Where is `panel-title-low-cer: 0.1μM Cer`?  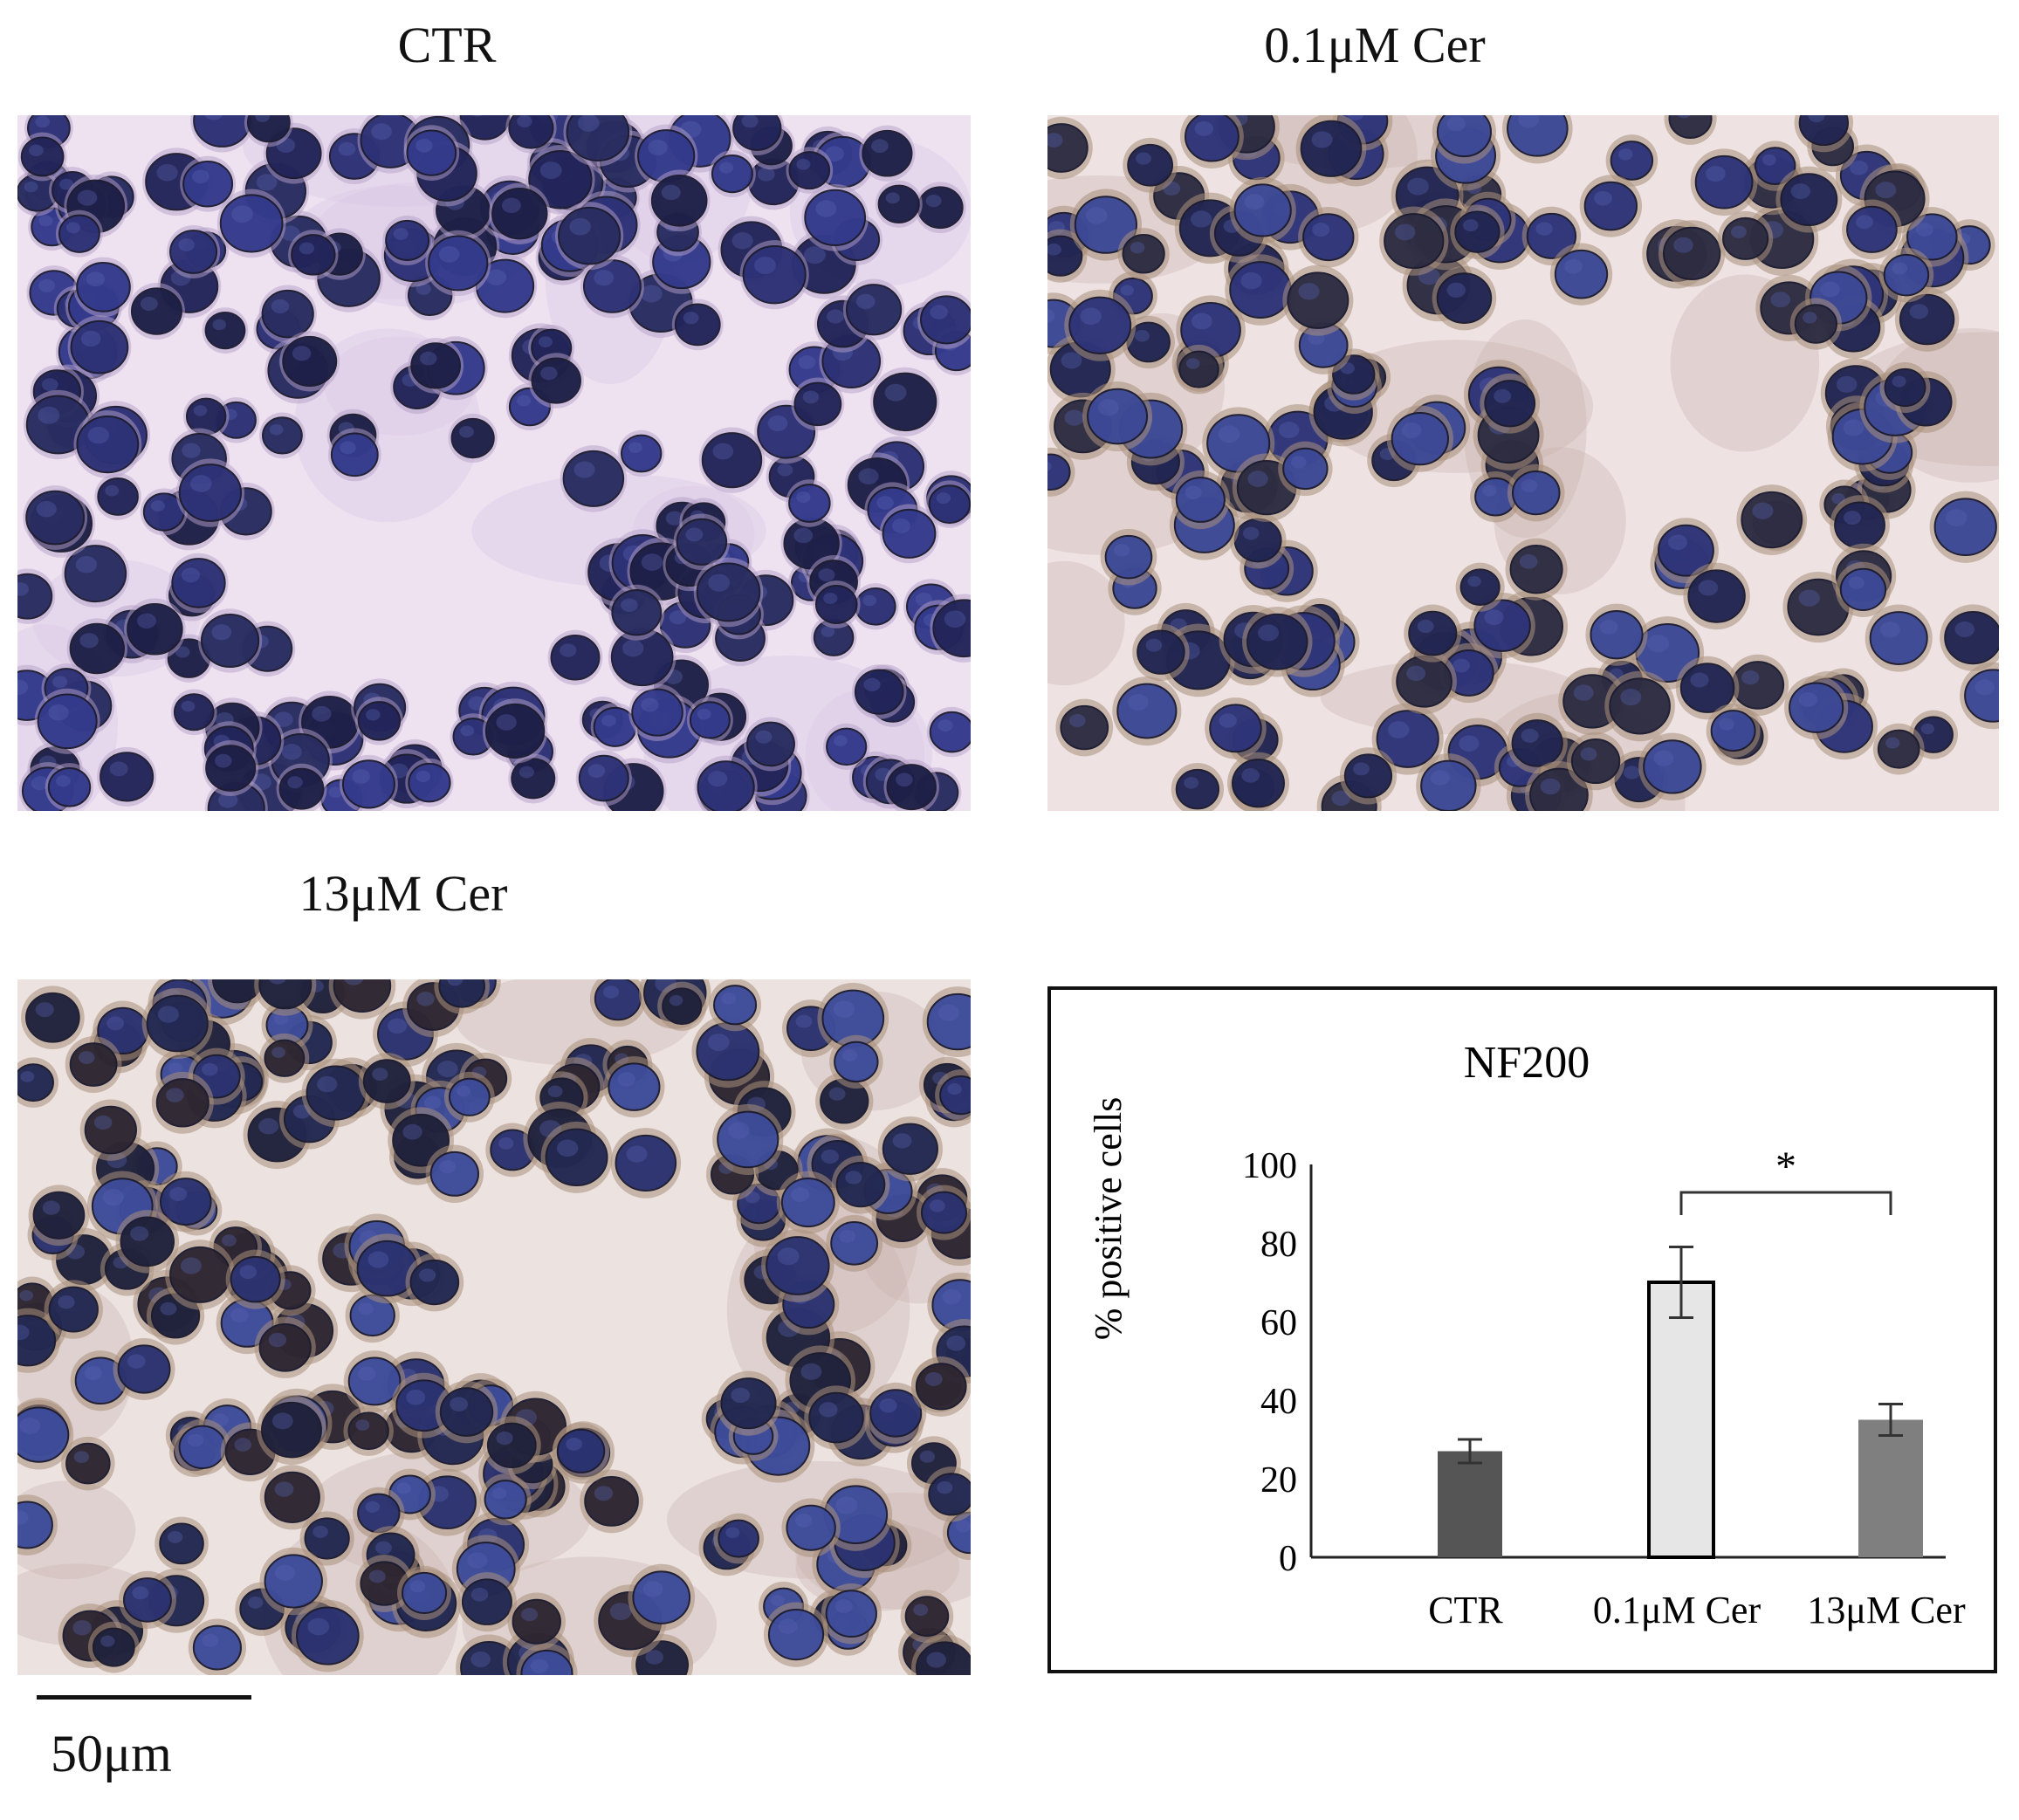
panel-title-low-cer: 0.1μM Cer is located at coordinates (1375, 45).